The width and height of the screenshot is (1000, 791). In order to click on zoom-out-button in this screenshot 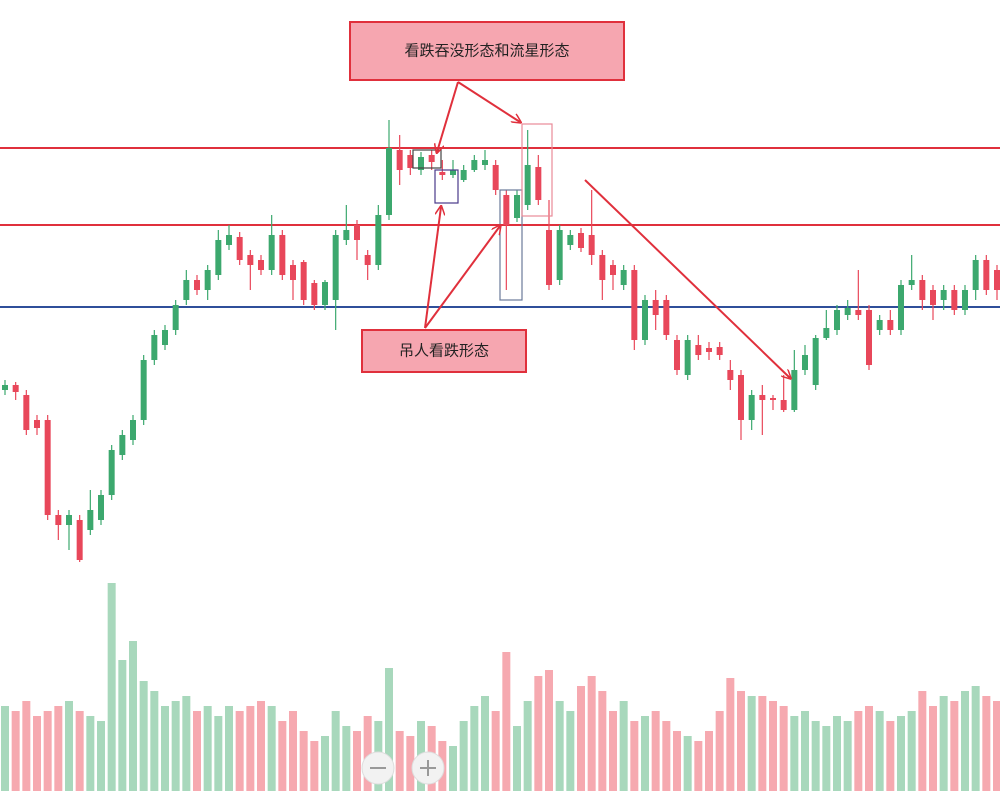, I will do `click(378, 768)`.